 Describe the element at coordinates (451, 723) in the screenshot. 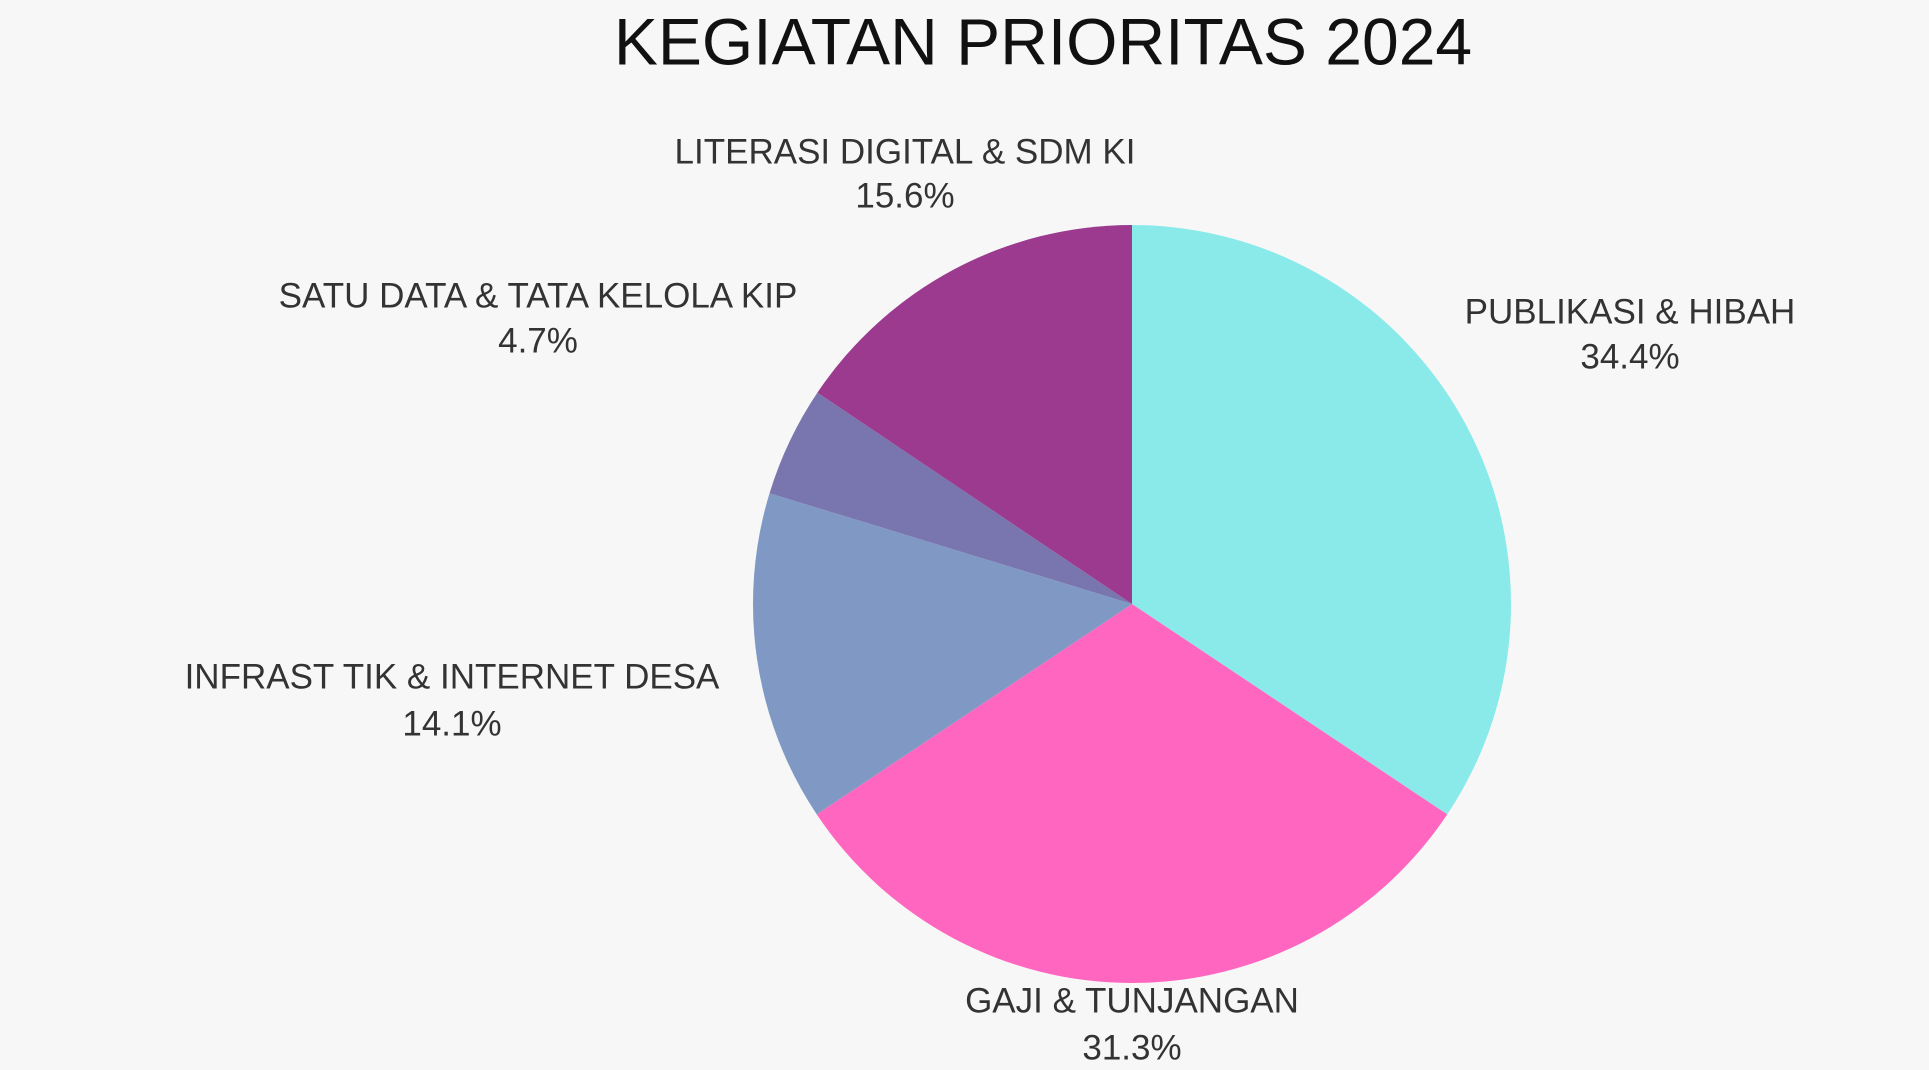

I see `slice-value-label: 14.1%` at that location.